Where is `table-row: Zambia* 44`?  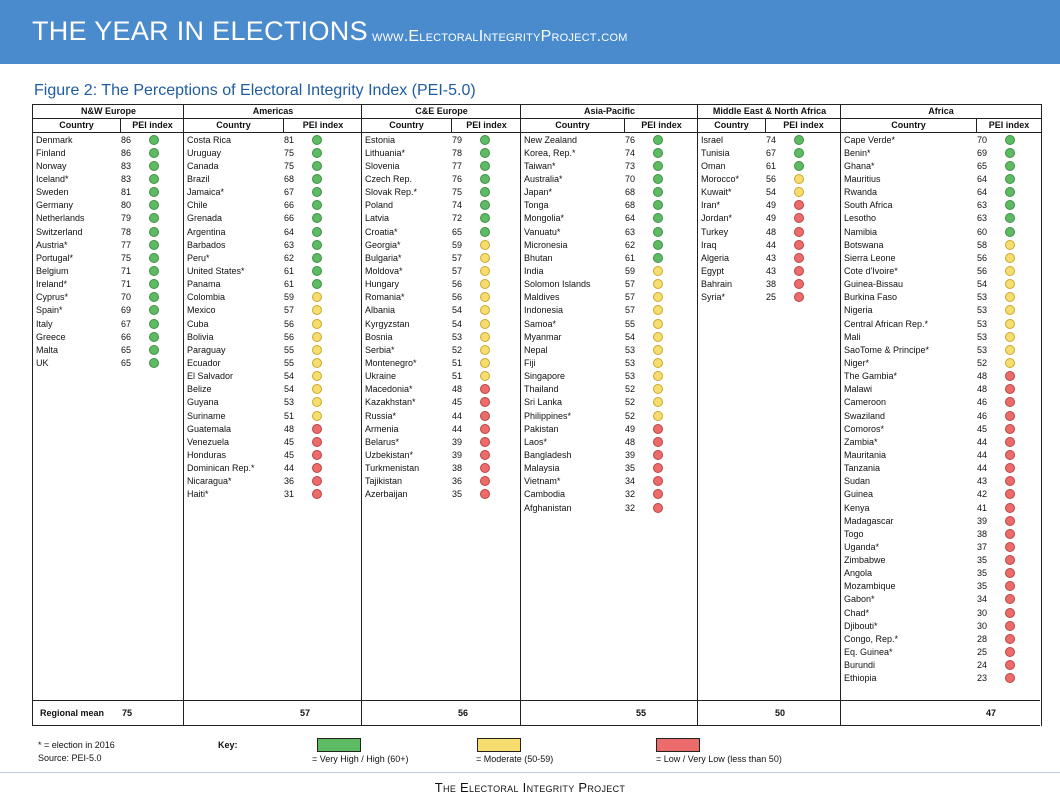 table-row: Zambia* 44 is located at coordinates (941, 441).